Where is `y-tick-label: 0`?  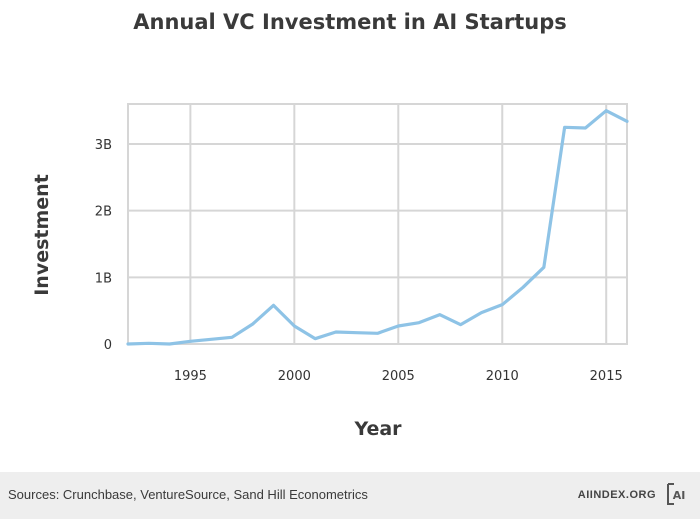
y-tick-label: 0 is located at coordinates (108, 345).